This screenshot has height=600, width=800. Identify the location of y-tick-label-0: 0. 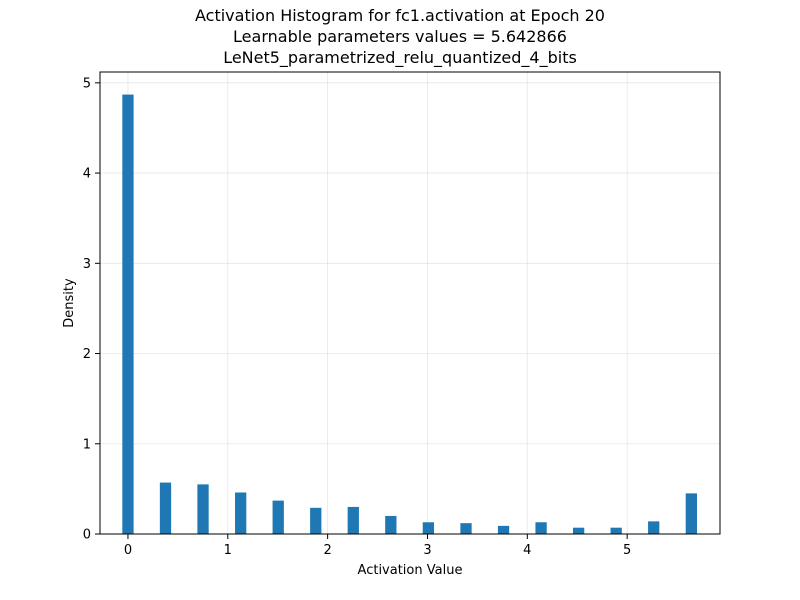
(87, 535).